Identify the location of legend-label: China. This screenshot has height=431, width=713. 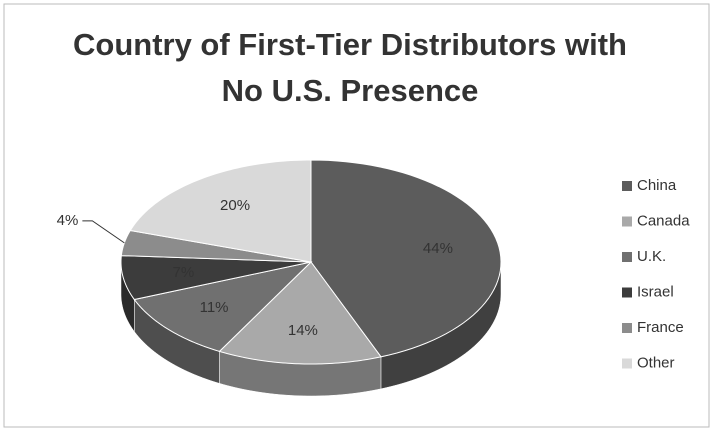
(657, 185).